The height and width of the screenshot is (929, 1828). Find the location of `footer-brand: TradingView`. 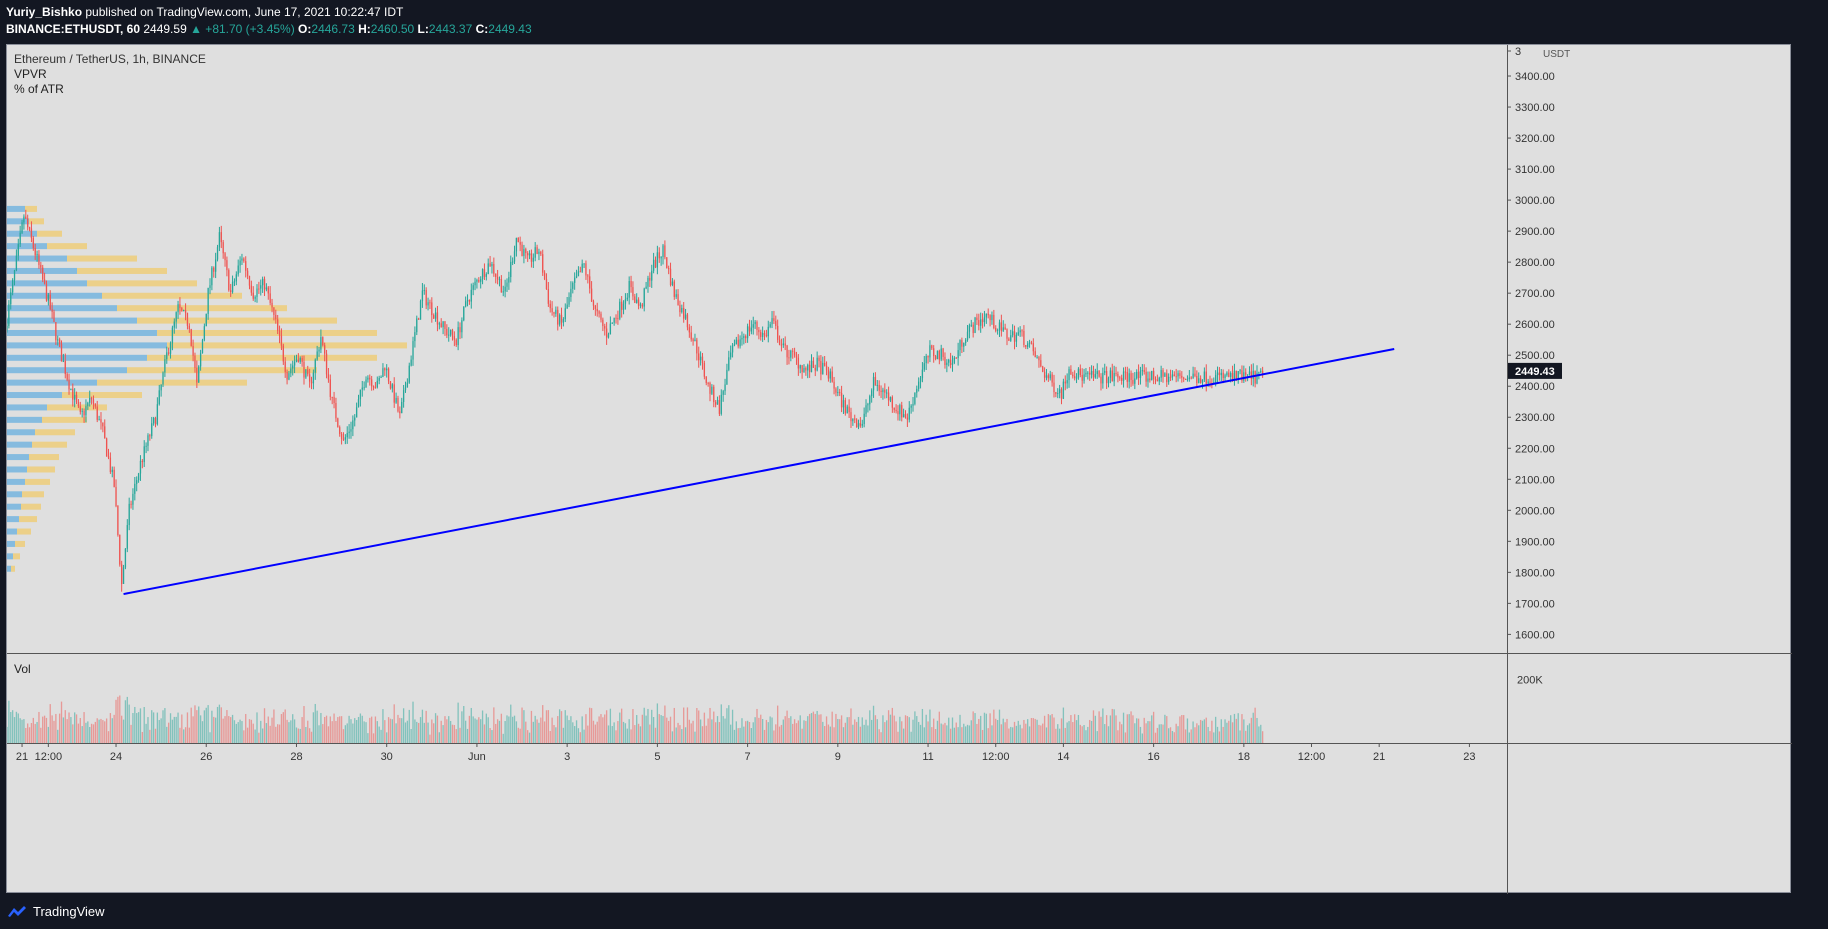

footer-brand: TradingView is located at coordinates (55, 911).